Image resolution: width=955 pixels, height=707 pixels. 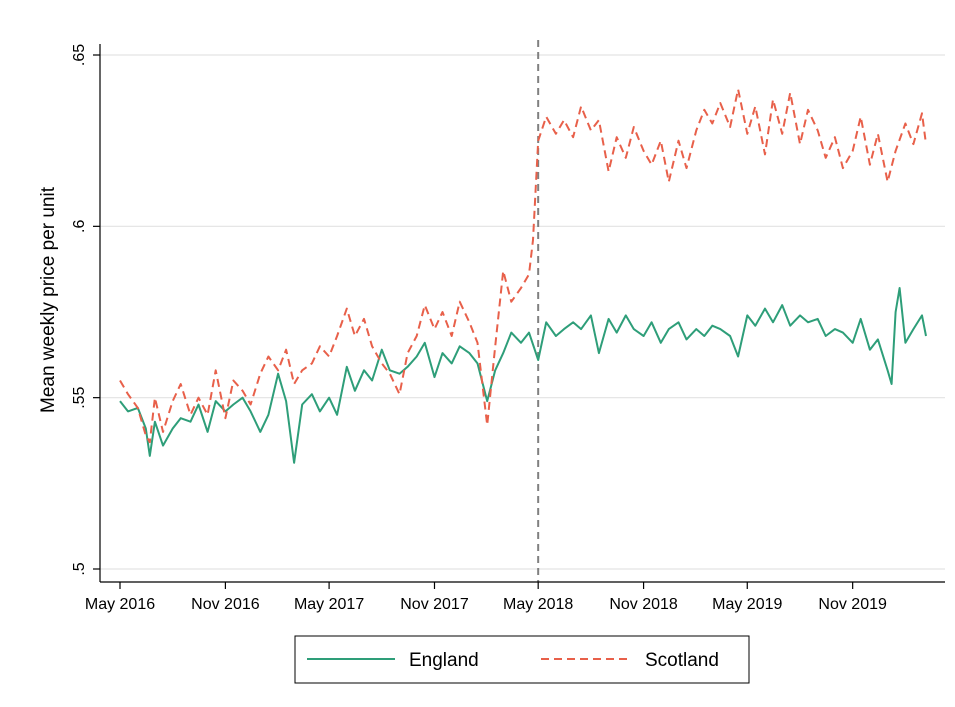 What do you see at coordinates (852, 604) in the screenshot?
I see `x-tick-label-7: Nov 2019` at bounding box center [852, 604].